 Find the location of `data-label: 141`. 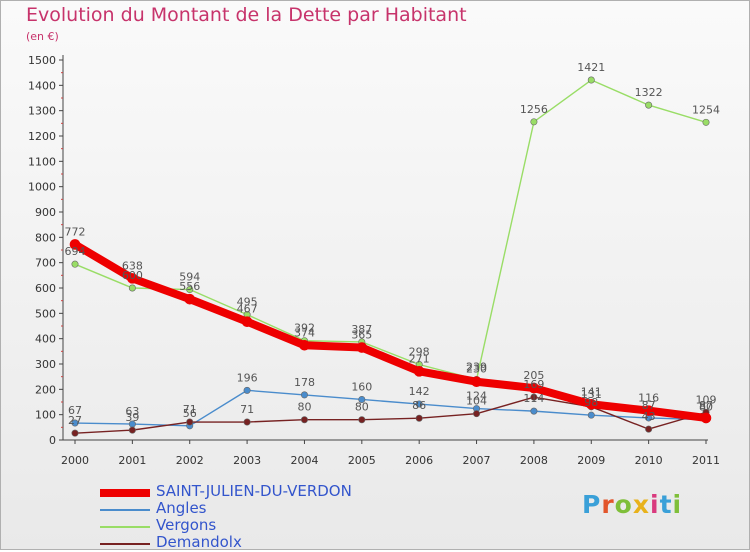

data-label: 141 is located at coordinates (591, 391).